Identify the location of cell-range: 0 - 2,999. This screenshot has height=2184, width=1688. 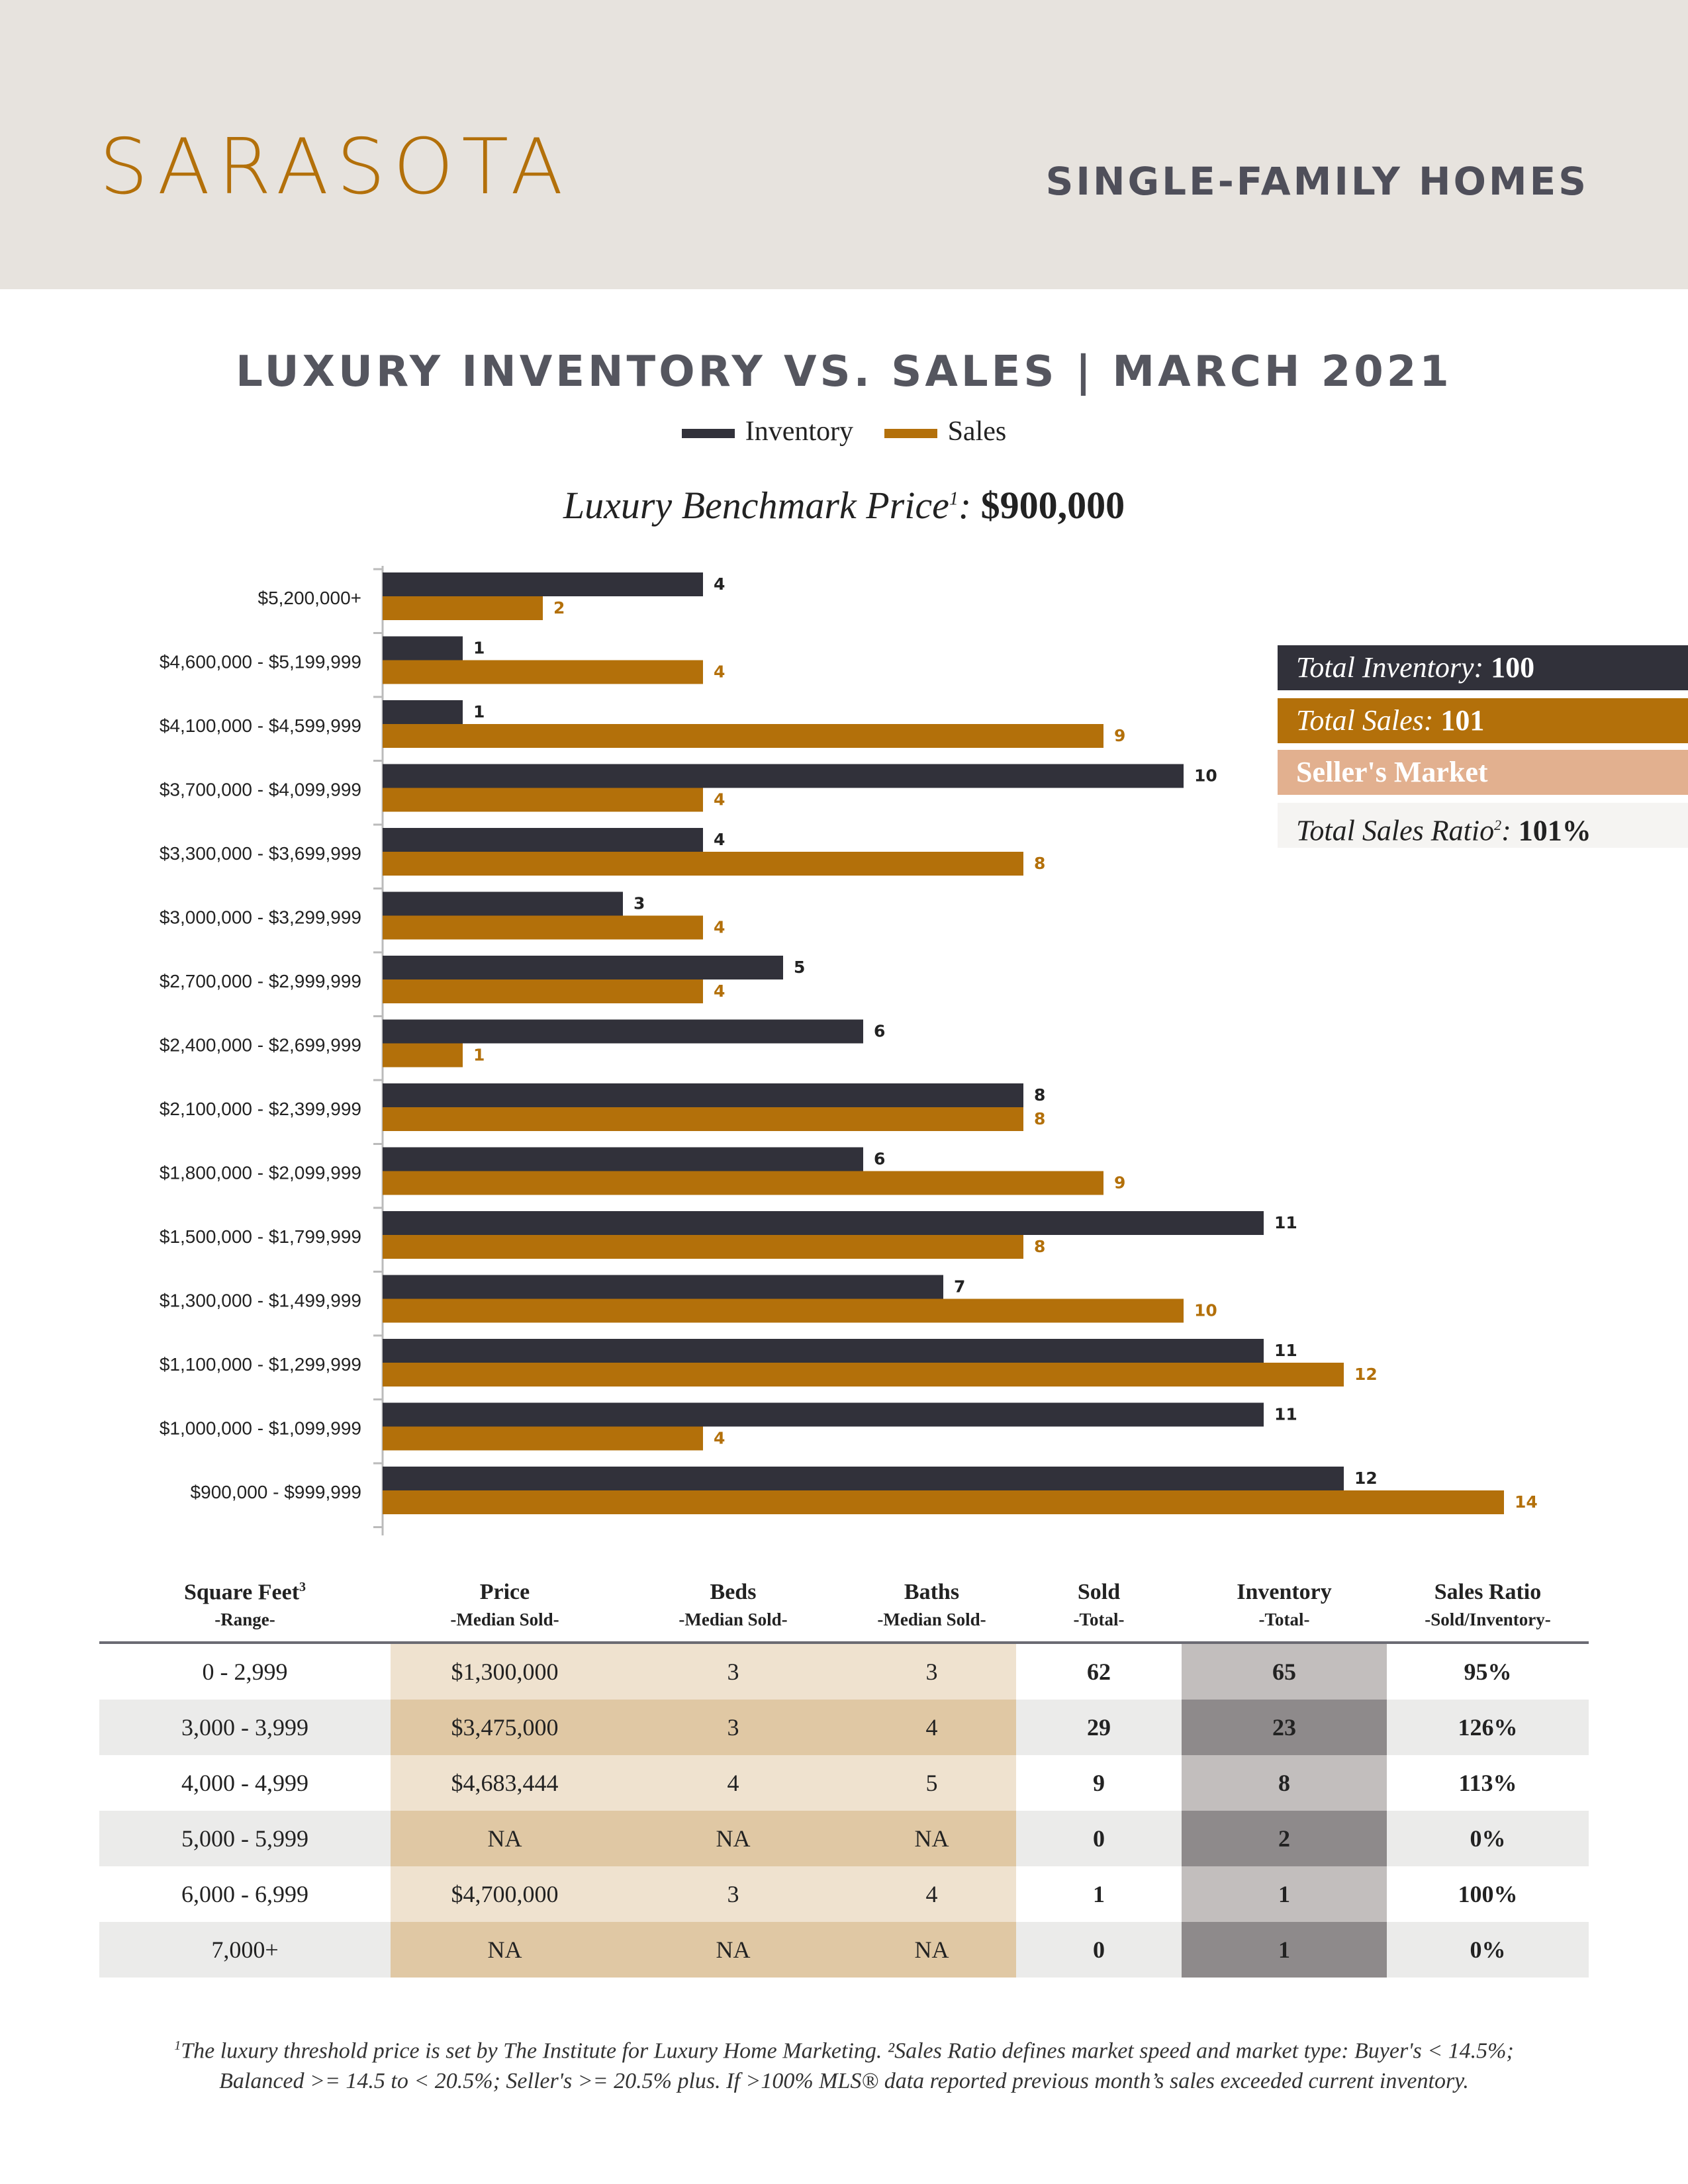
(245, 1672).